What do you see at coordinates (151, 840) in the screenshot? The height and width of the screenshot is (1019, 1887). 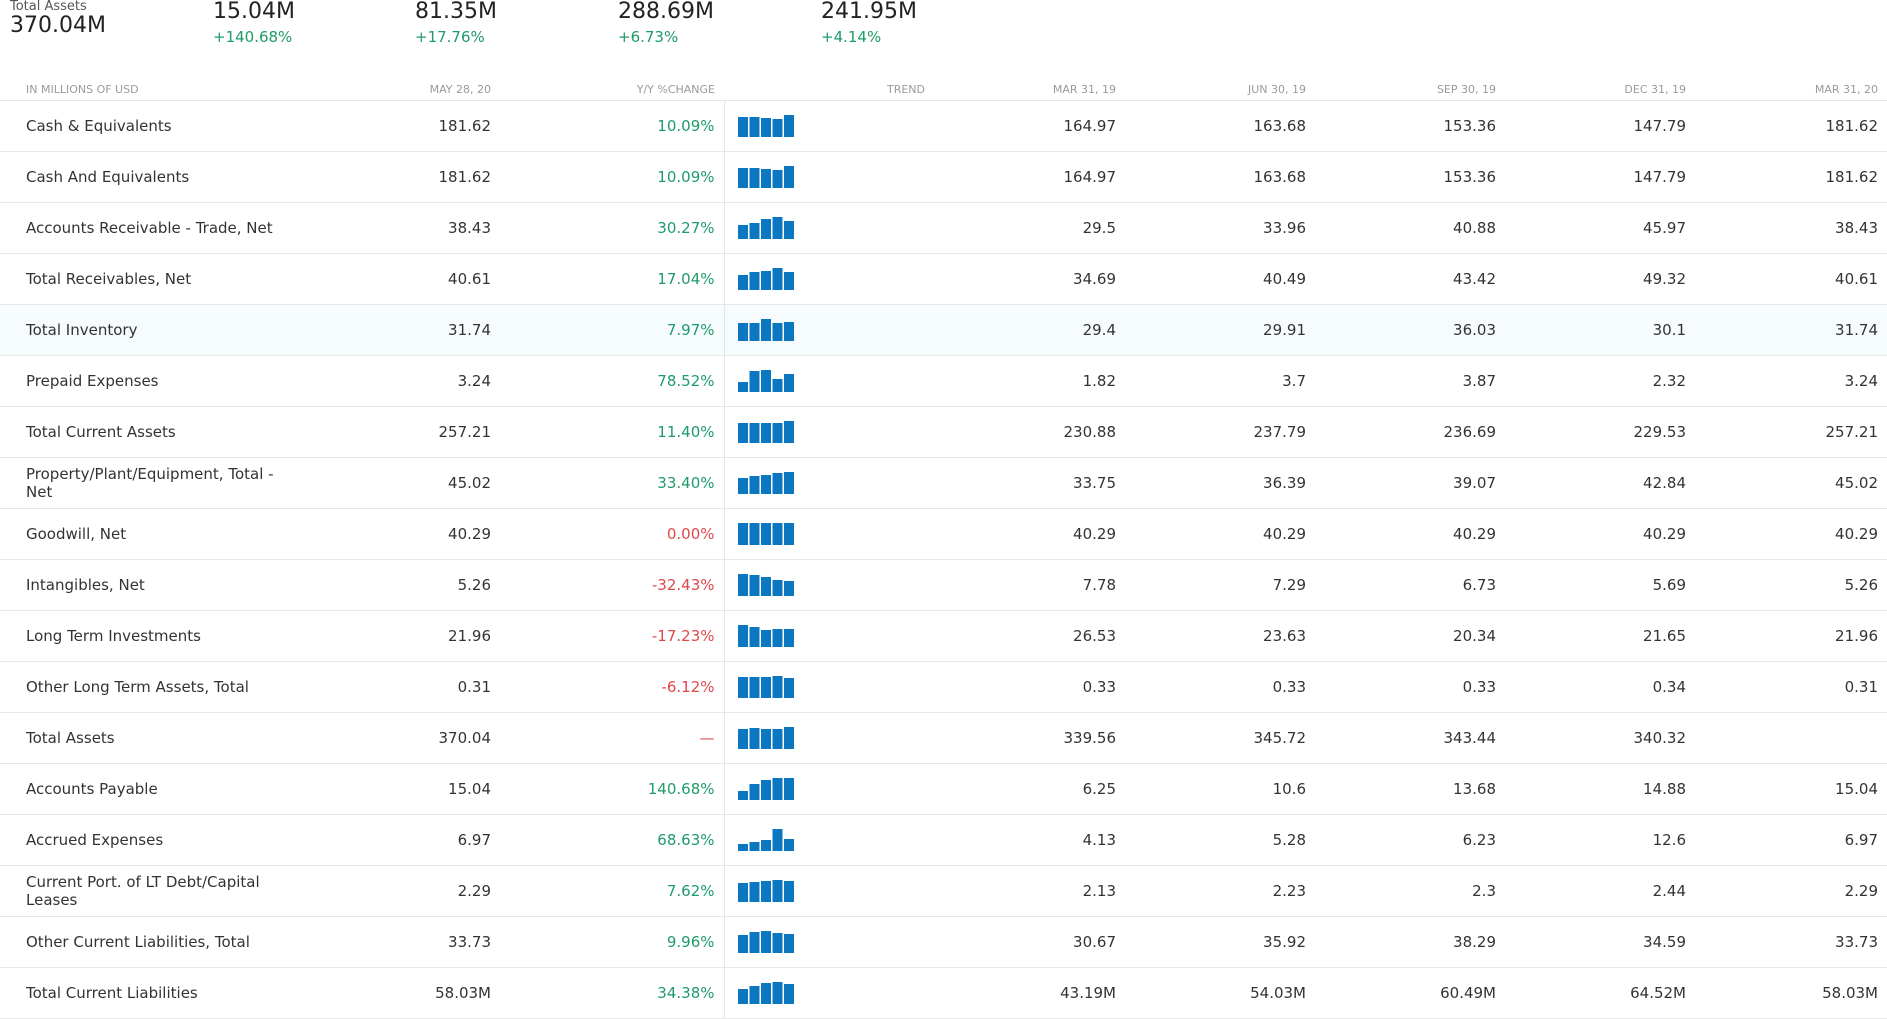 I see `row-label-cell: Accrued Expenses` at bounding box center [151, 840].